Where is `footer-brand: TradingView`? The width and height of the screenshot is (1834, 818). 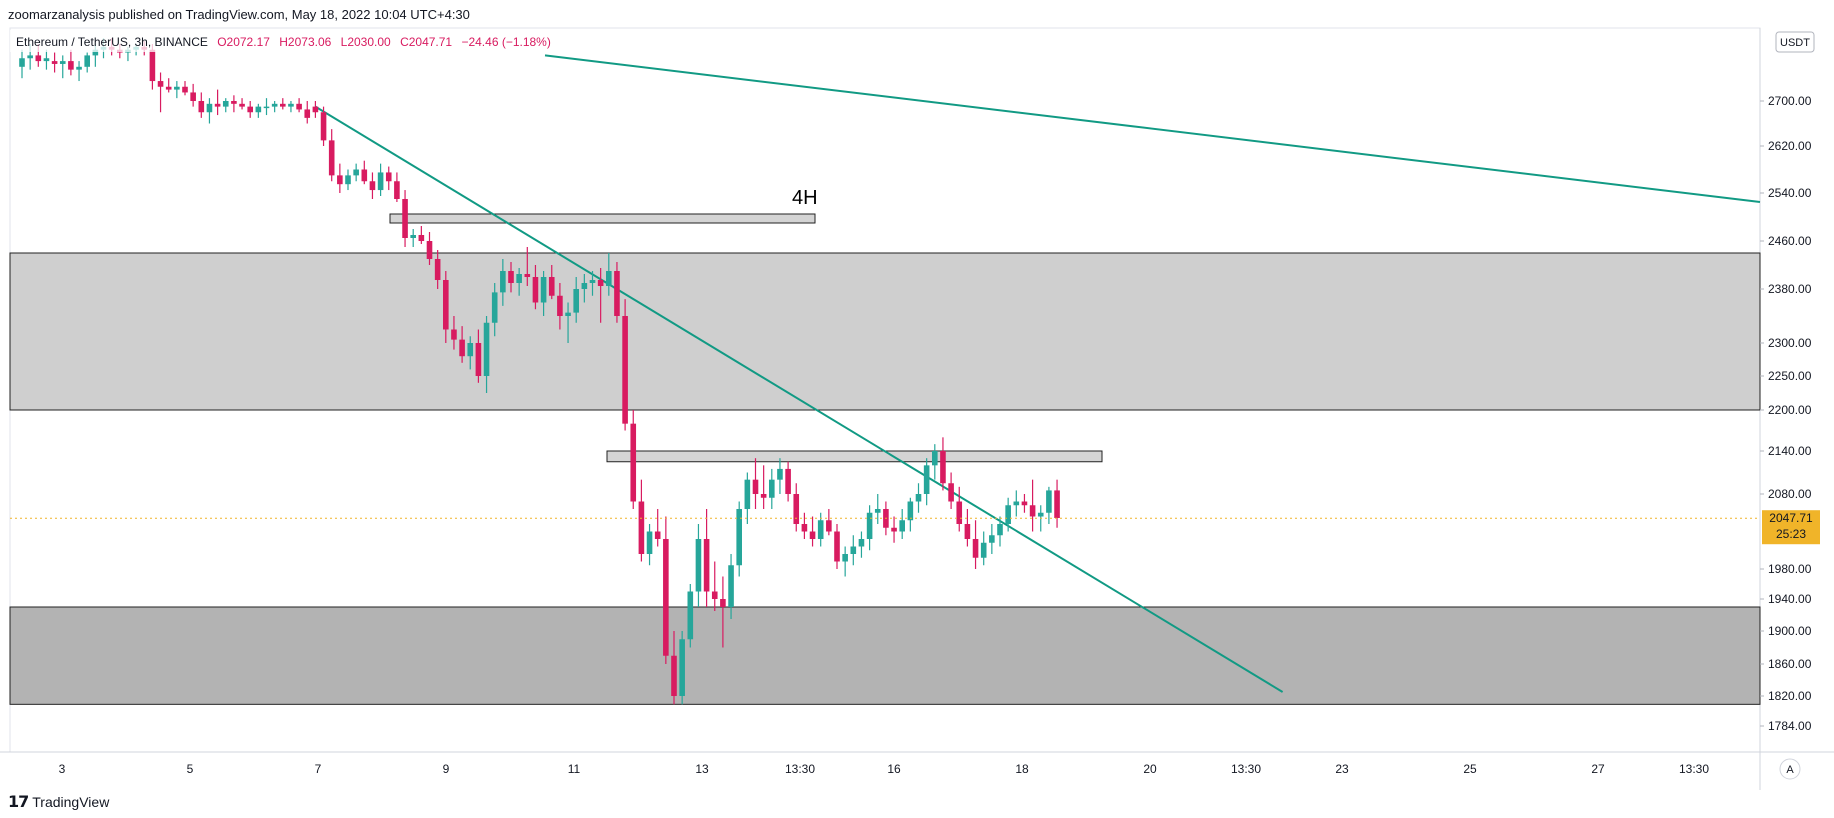
footer-brand: TradingView is located at coordinates (71, 802).